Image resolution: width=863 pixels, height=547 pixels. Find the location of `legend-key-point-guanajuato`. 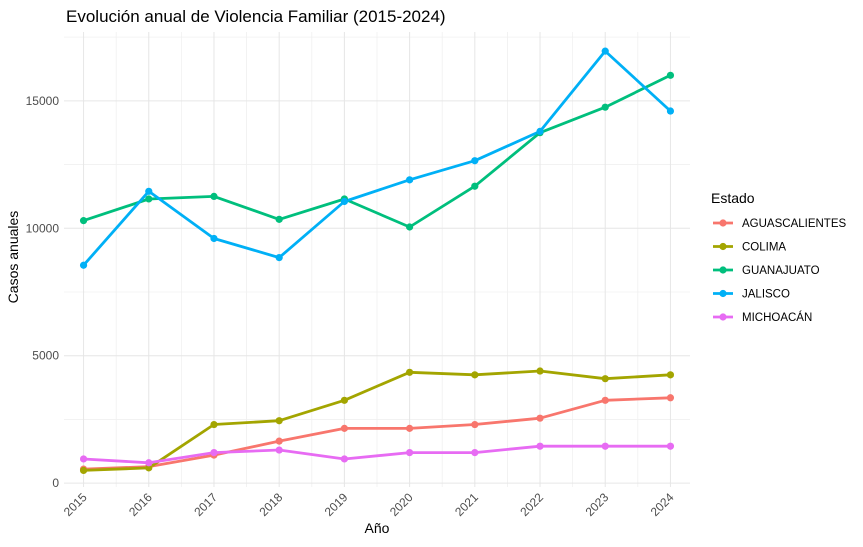

legend-key-point-guanajuato is located at coordinates (723, 270).